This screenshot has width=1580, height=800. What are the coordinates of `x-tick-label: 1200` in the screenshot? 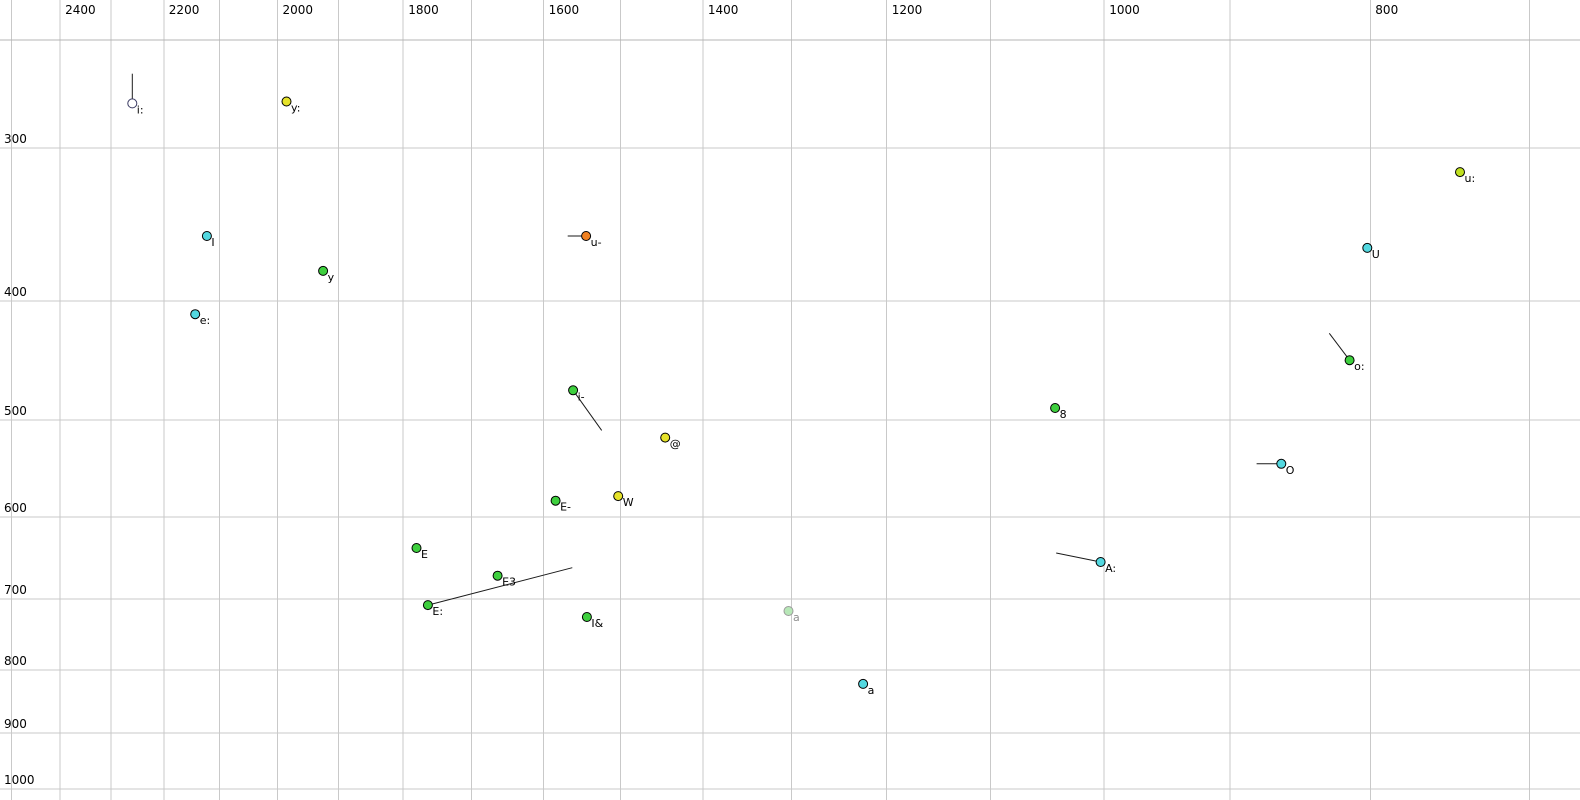 It's located at (907, 10).